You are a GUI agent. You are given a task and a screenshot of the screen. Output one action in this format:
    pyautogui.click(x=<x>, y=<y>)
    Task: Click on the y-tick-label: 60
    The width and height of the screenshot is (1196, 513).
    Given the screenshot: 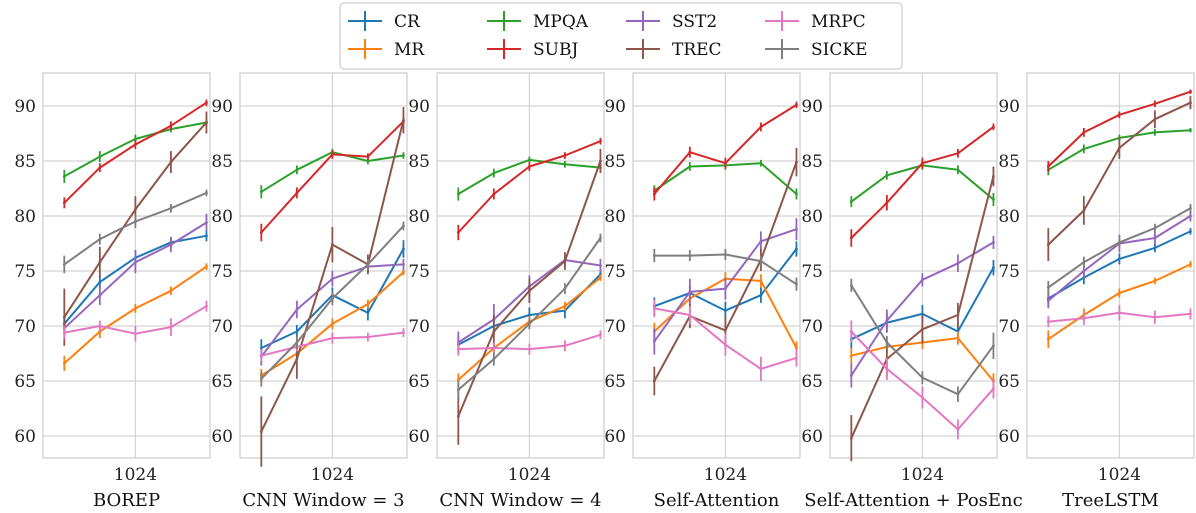 What is the action you would take?
    pyautogui.click(x=1009, y=437)
    